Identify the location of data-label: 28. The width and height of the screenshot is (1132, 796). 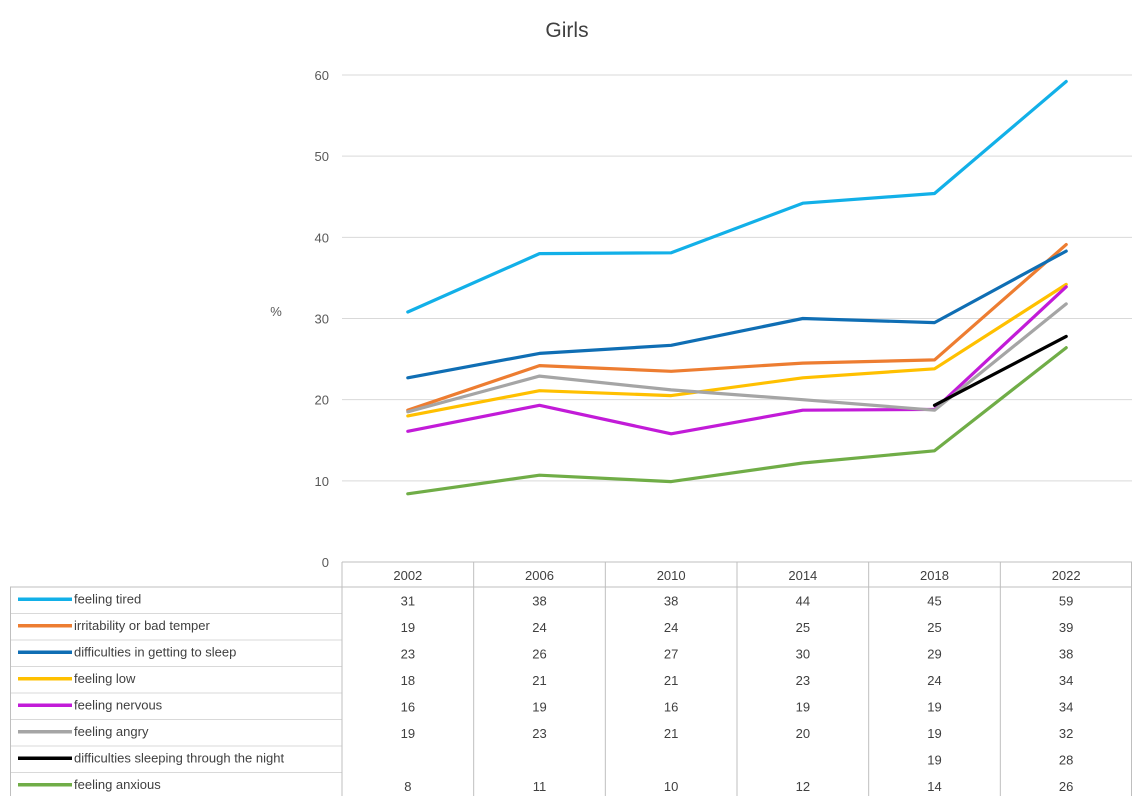
(1066, 759).